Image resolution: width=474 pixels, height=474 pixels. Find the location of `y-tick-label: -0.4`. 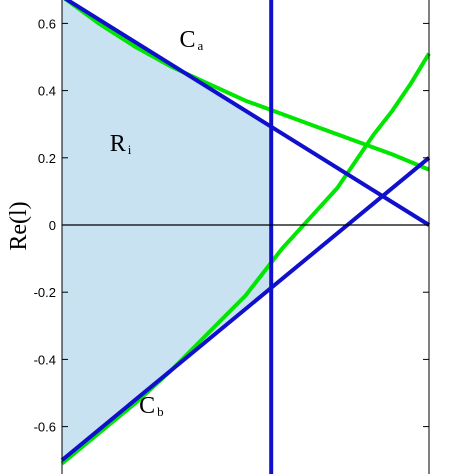

y-tick-label: -0.4 is located at coordinates (45, 359).